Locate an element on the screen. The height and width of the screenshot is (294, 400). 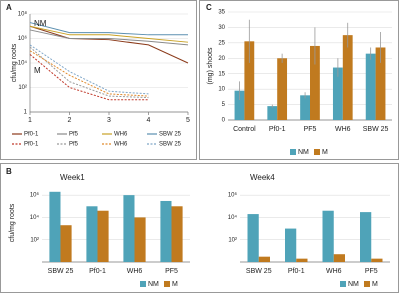
x-tick-label: 3 is located at coordinates (109, 120).